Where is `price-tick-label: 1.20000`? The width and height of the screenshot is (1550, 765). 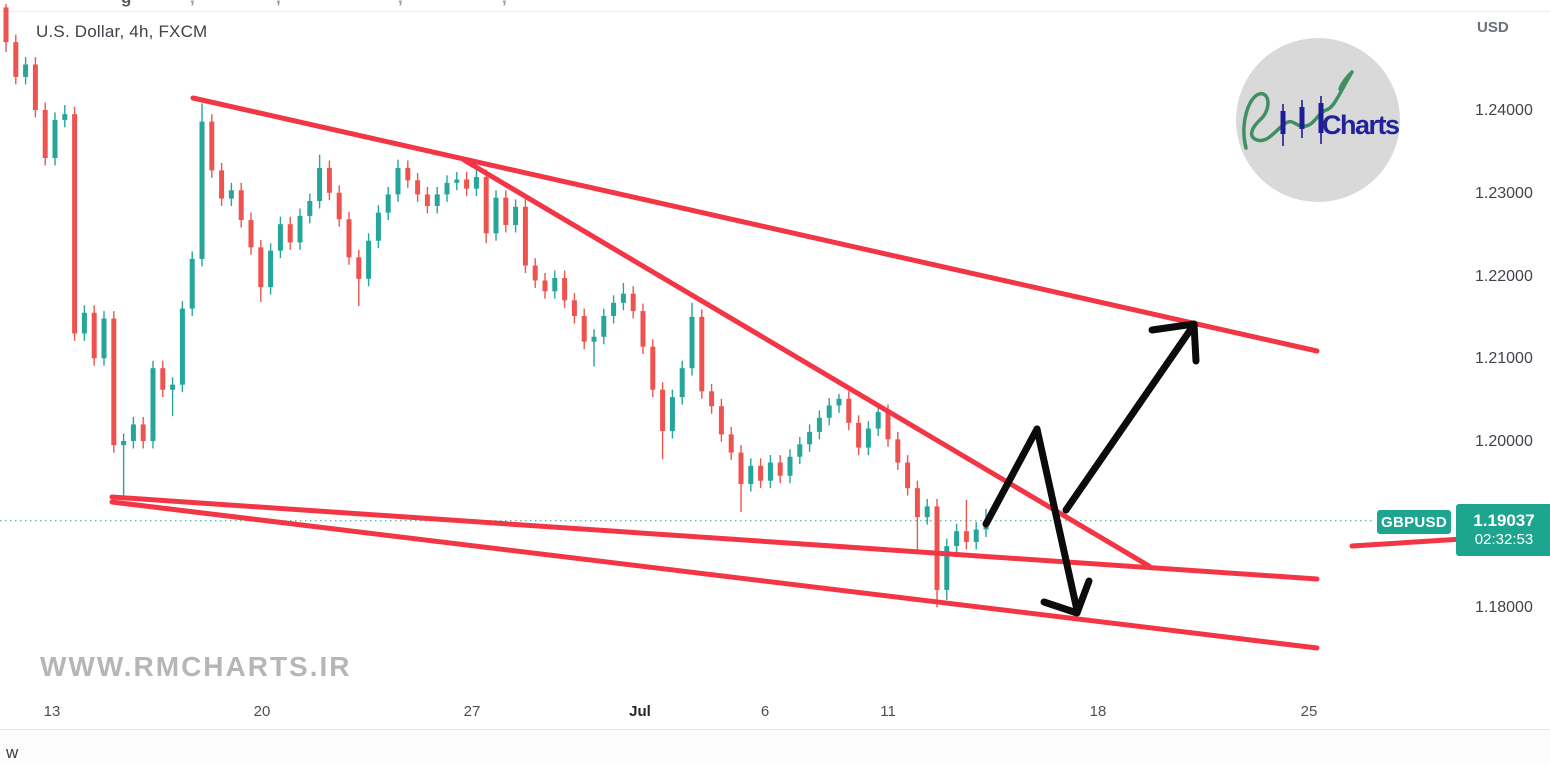
price-tick-label: 1.20000 is located at coordinates (1504, 441).